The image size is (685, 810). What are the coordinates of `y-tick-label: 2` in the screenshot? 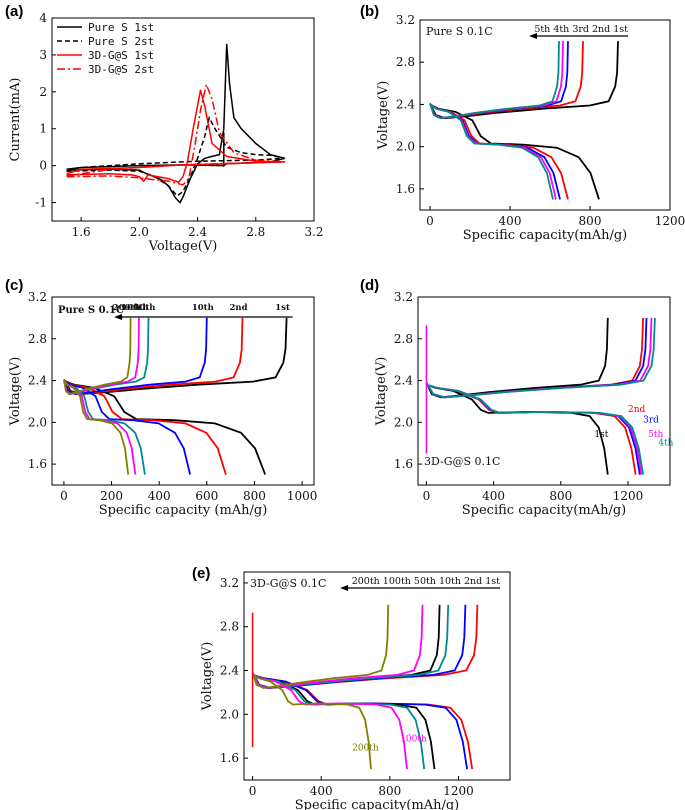 It's located at (43, 92).